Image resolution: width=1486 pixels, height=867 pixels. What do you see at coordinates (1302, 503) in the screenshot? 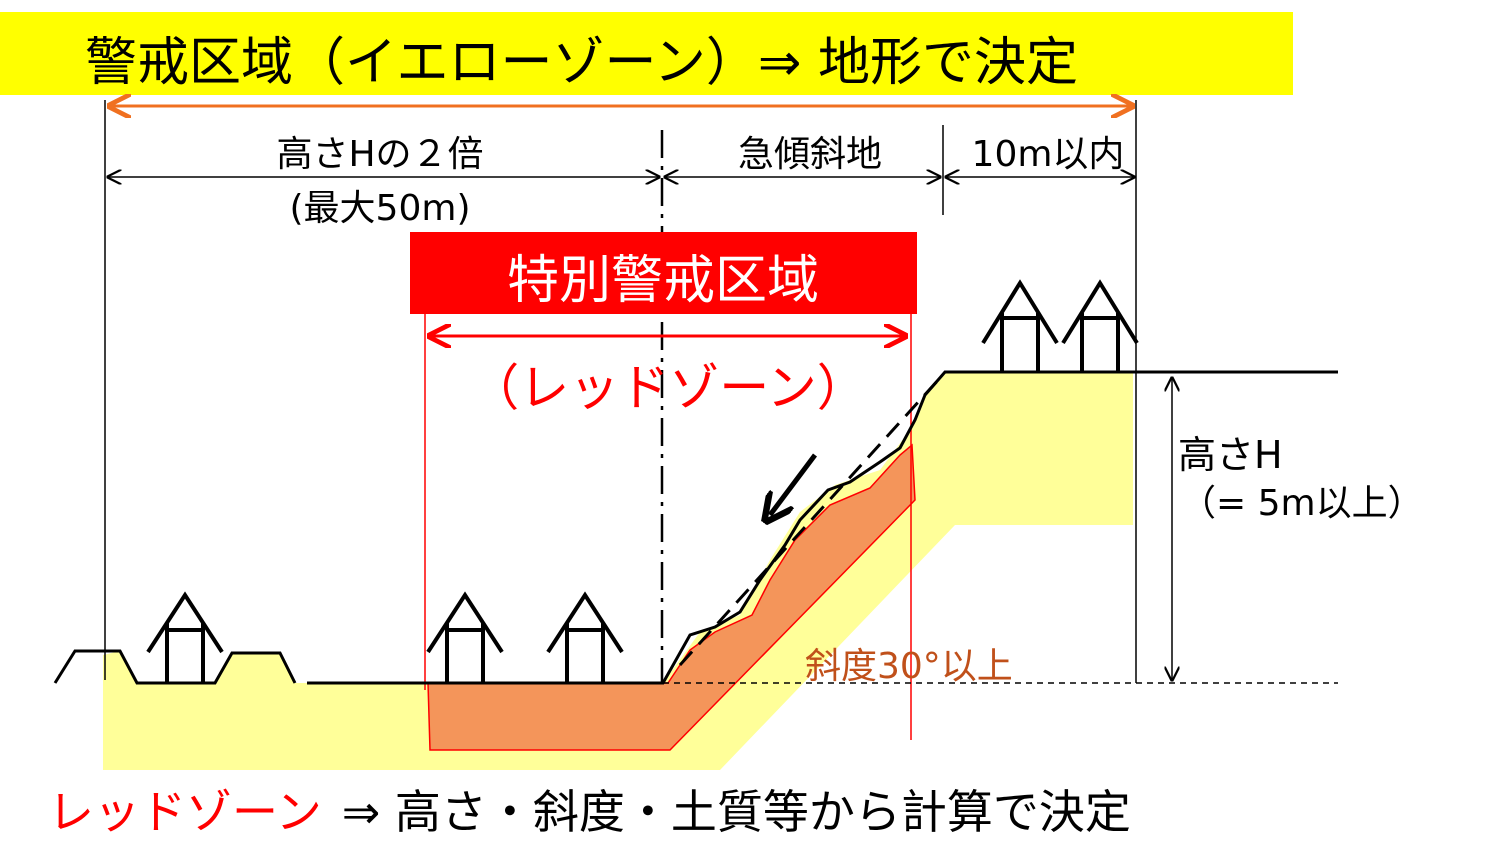
I see `height-condition-label: （= 5m以上）` at bounding box center [1302, 503].